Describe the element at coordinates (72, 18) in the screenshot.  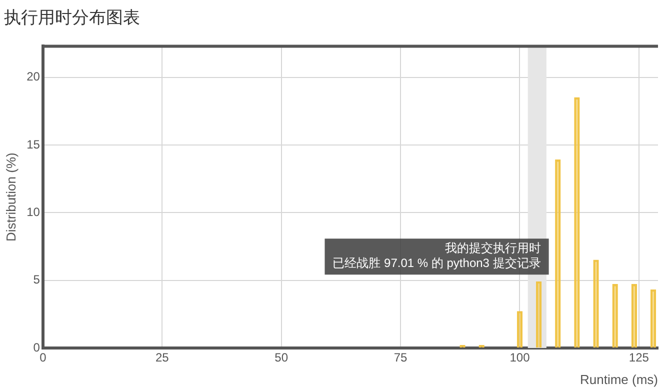
I see `chart-title: 执行用时分布图表` at that location.